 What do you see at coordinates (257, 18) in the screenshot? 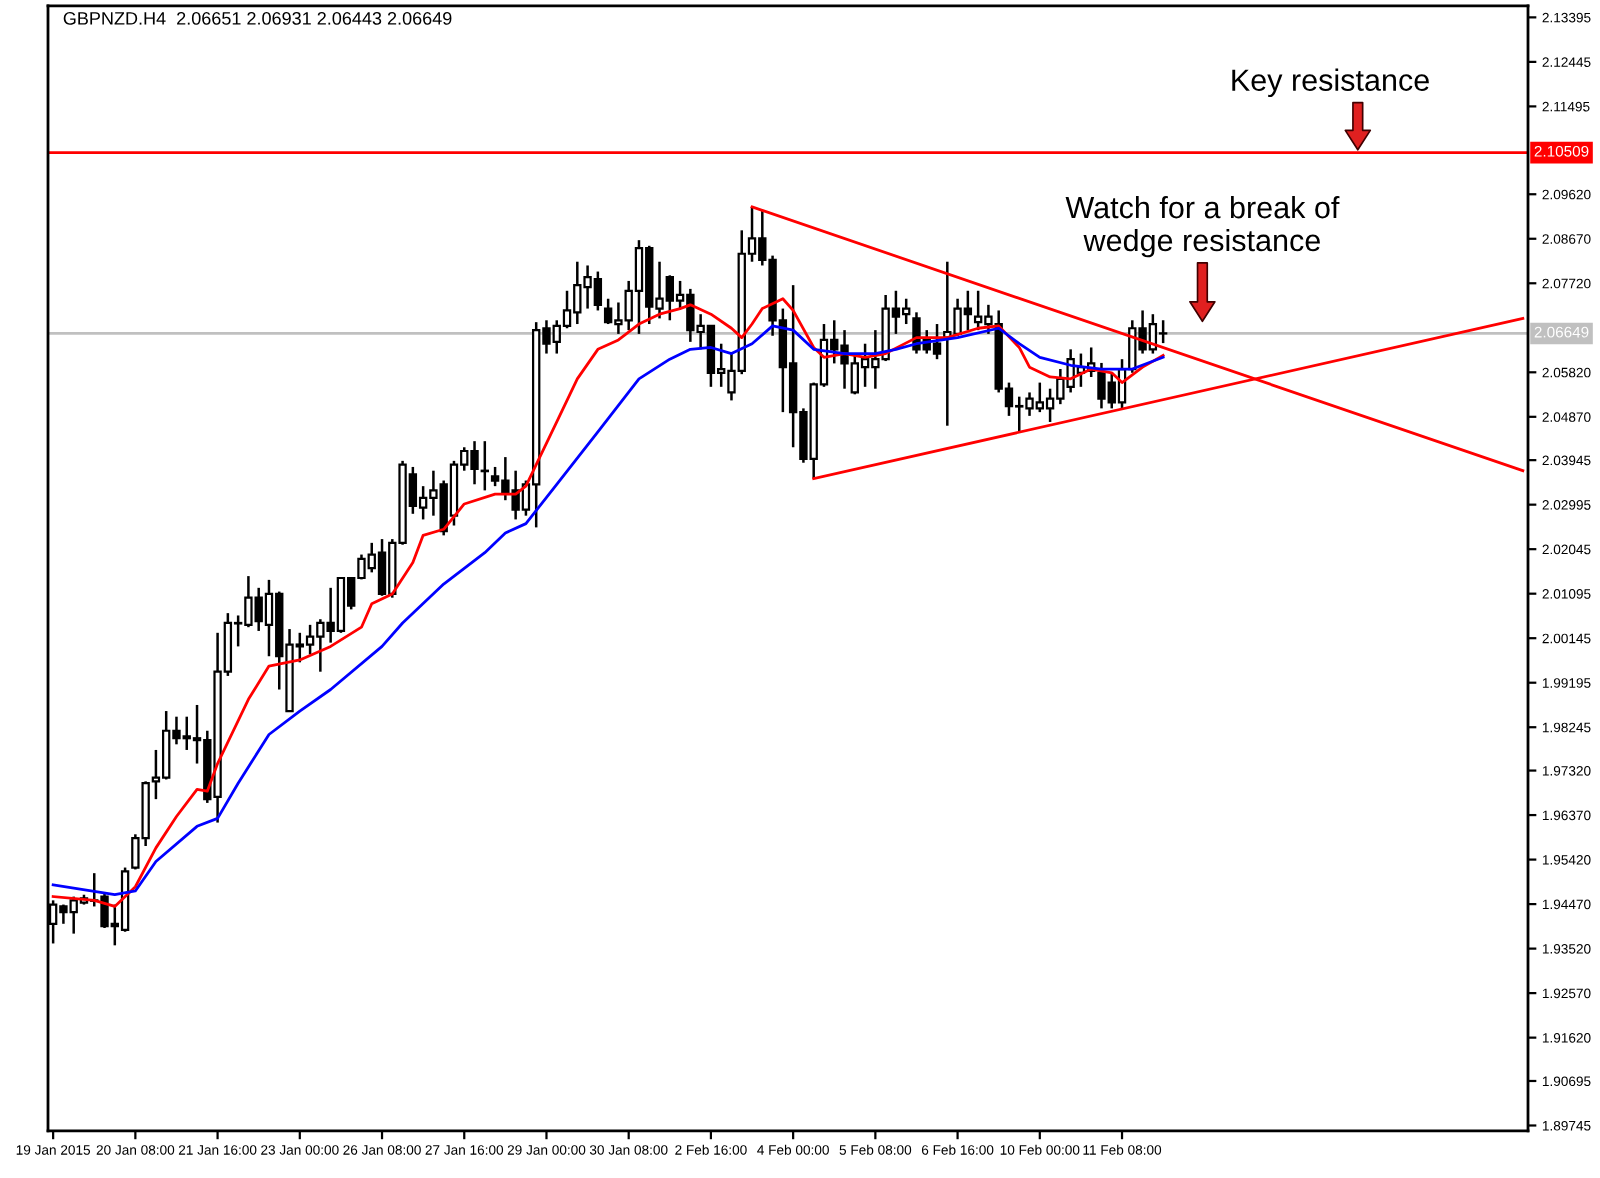
I see `chart-title: GBPNZD.H4 2.06651 2.06931 2.06443 2.06649` at bounding box center [257, 18].